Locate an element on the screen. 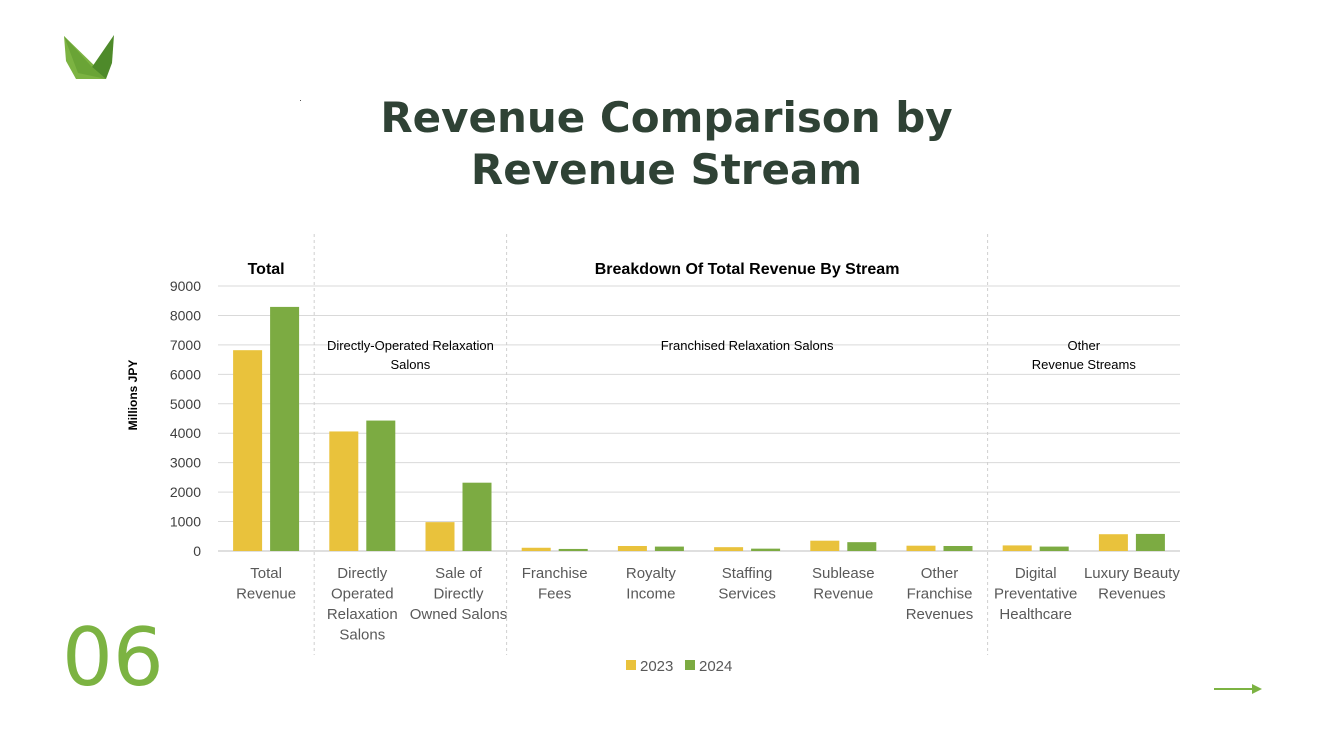 This screenshot has width=1333, height=749. section-header: Breakdown Of Total Revenue By Stream is located at coordinates (747, 269).